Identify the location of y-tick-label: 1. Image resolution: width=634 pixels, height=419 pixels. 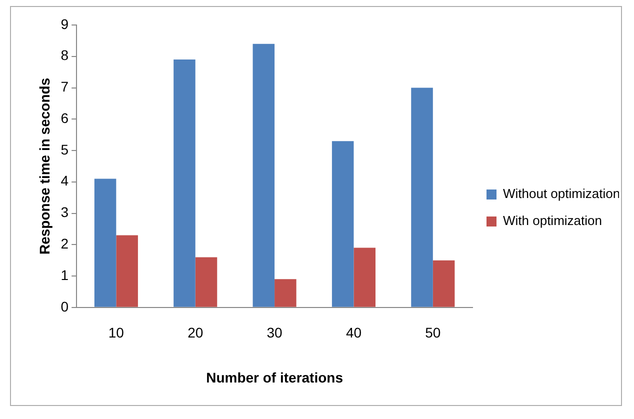
(64, 274).